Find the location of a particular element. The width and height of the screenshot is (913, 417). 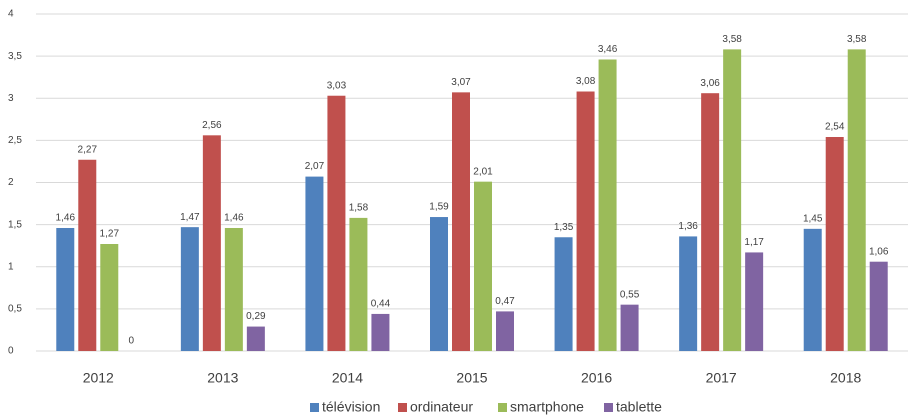

value-label: 2,01 is located at coordinates (483, 171).